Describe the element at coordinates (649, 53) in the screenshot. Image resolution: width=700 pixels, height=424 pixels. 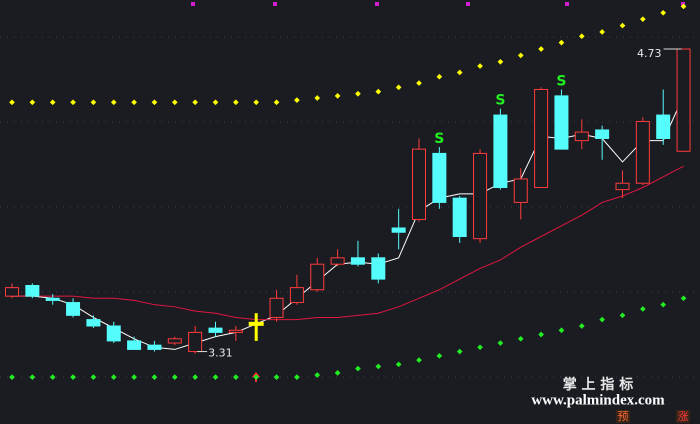
I see `high-label: 4.73` at that location.